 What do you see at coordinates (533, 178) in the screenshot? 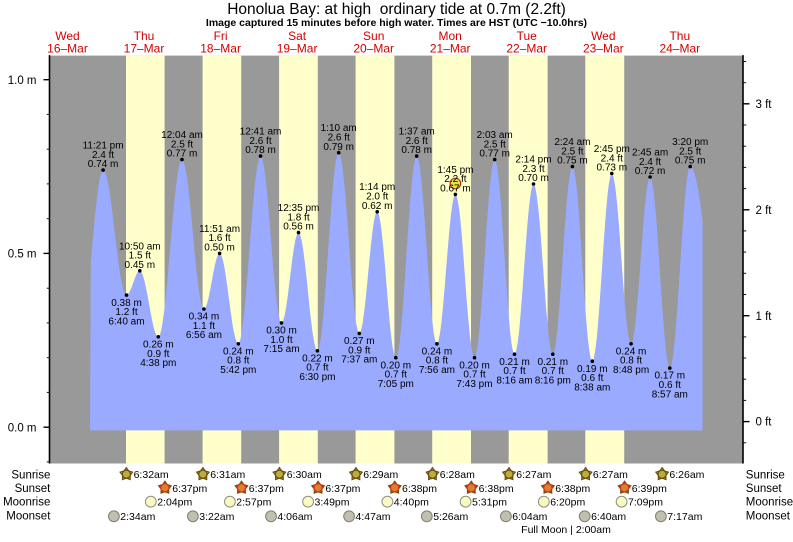
I see `svg-text: 0.70 m` at bounding box center [533, 178].